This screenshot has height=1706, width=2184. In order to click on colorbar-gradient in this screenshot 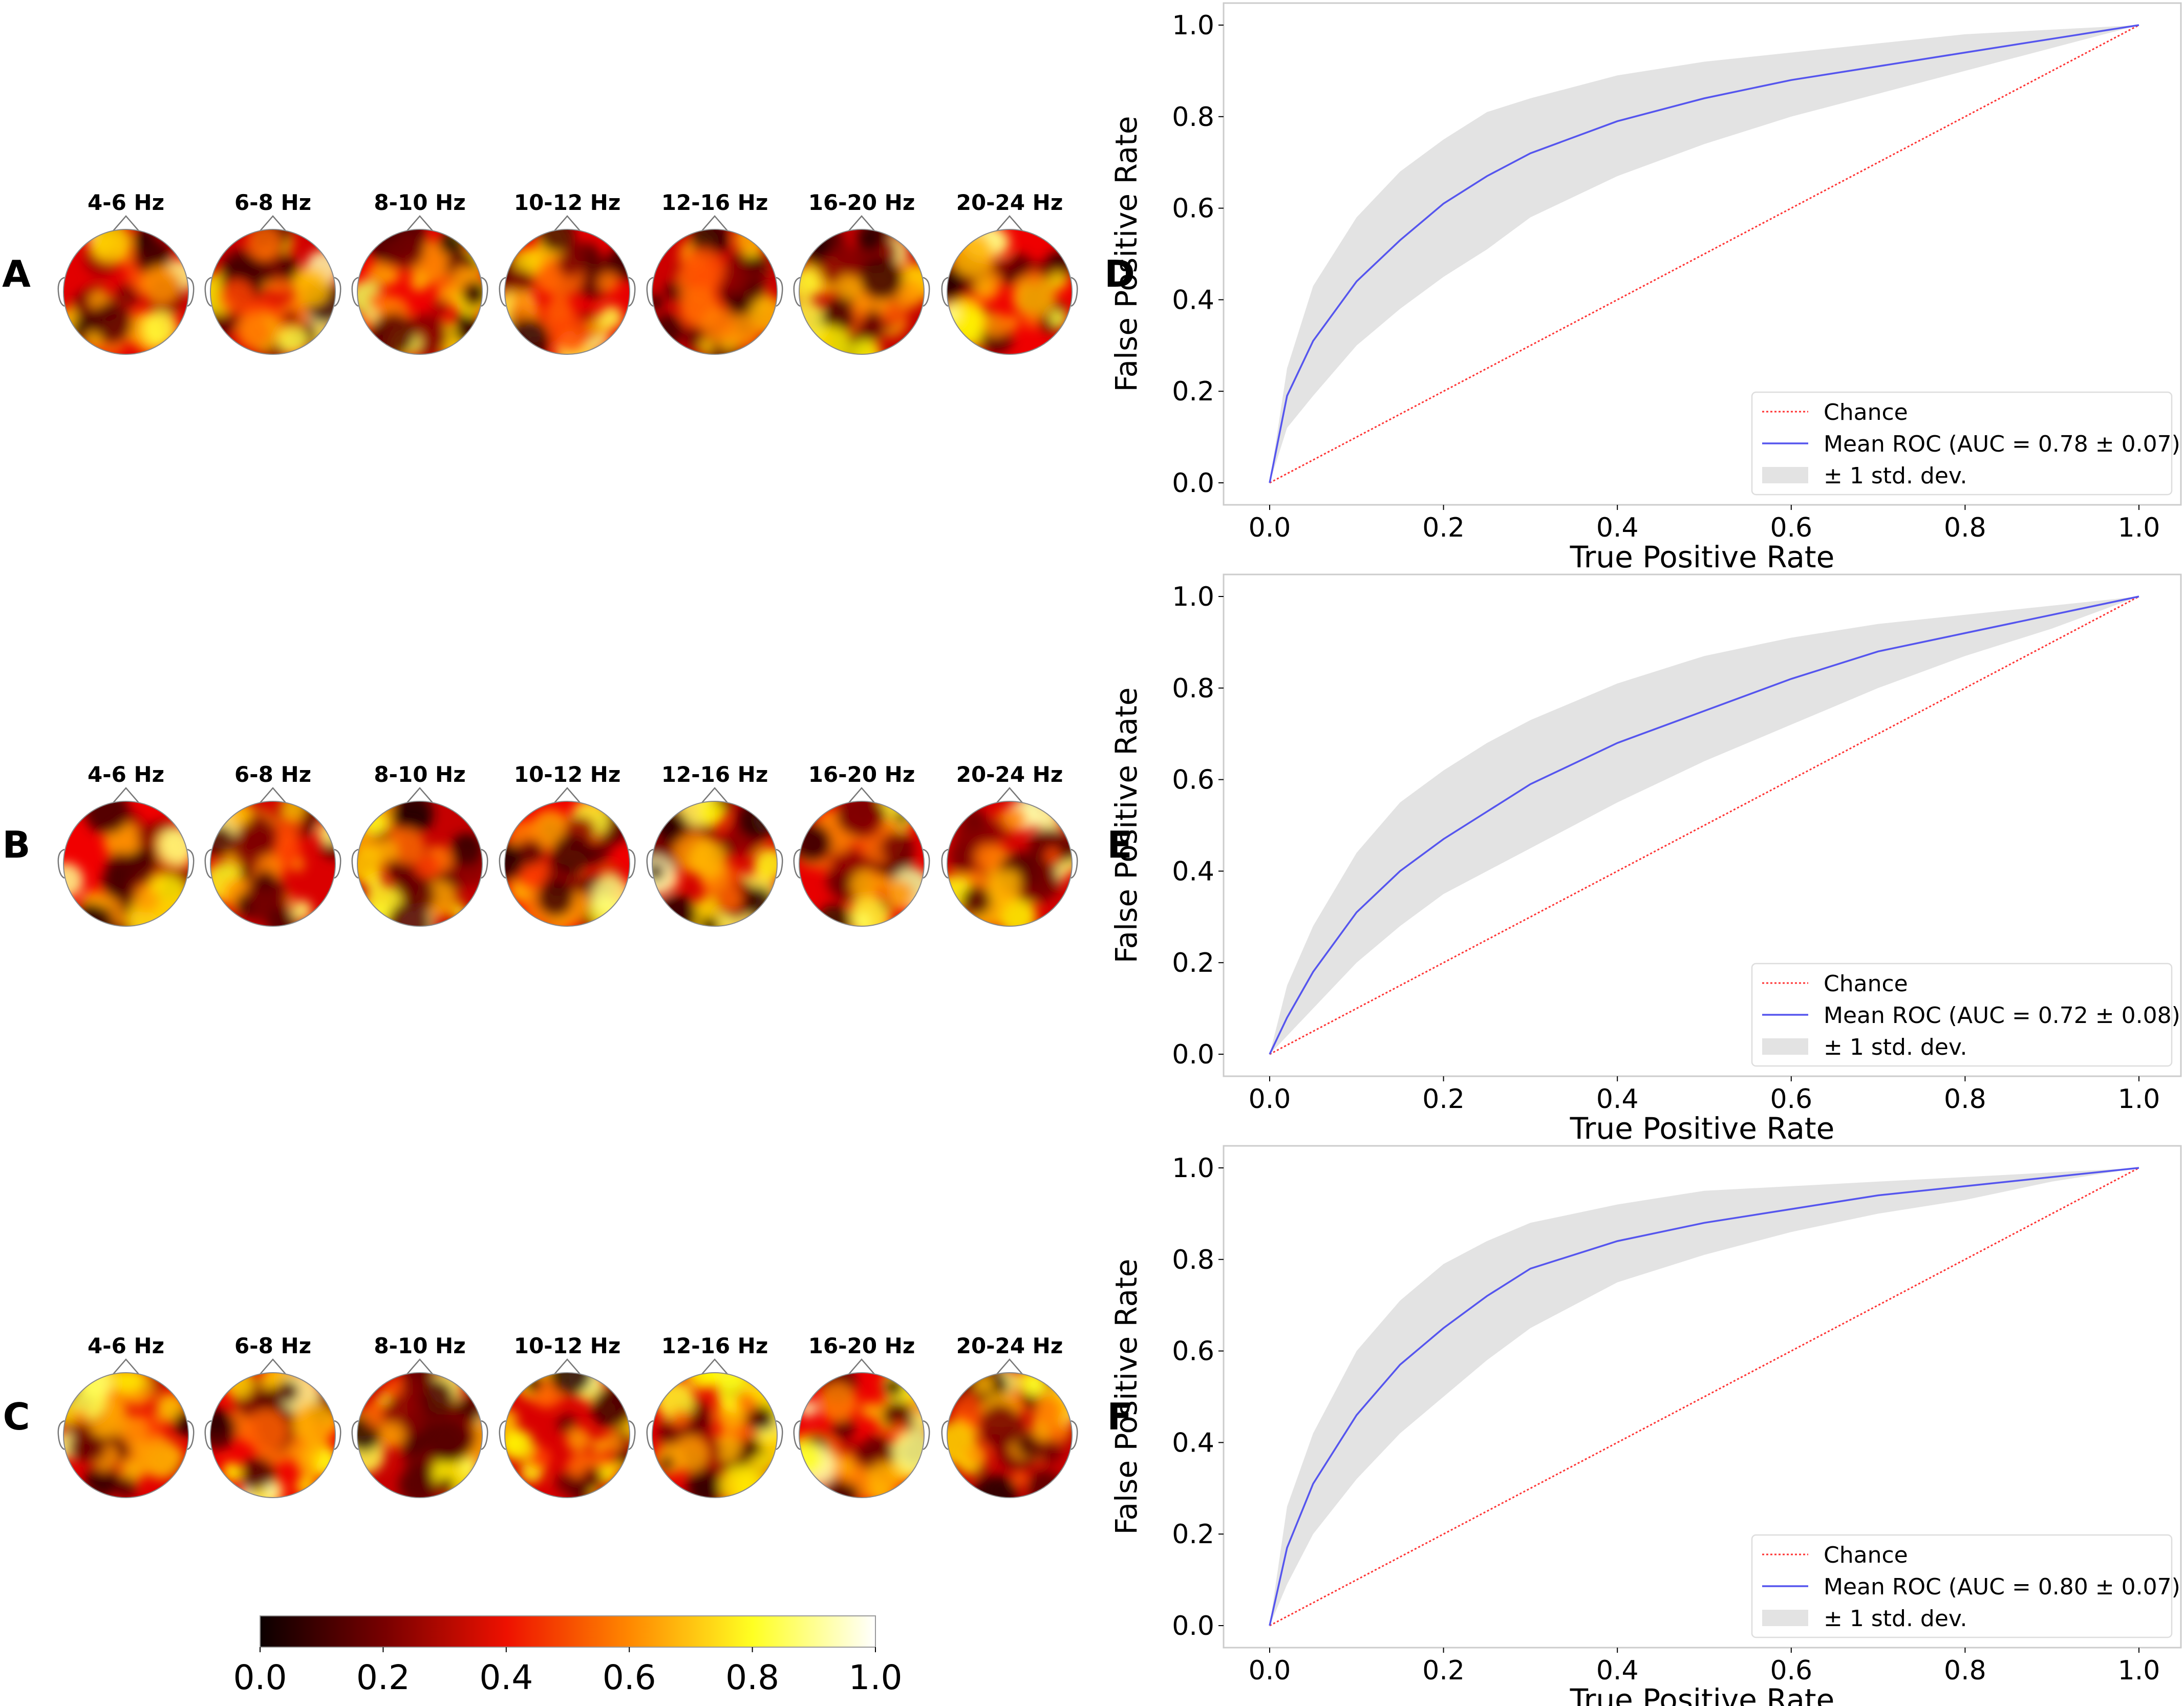, I will do `click(568, 1631)`.